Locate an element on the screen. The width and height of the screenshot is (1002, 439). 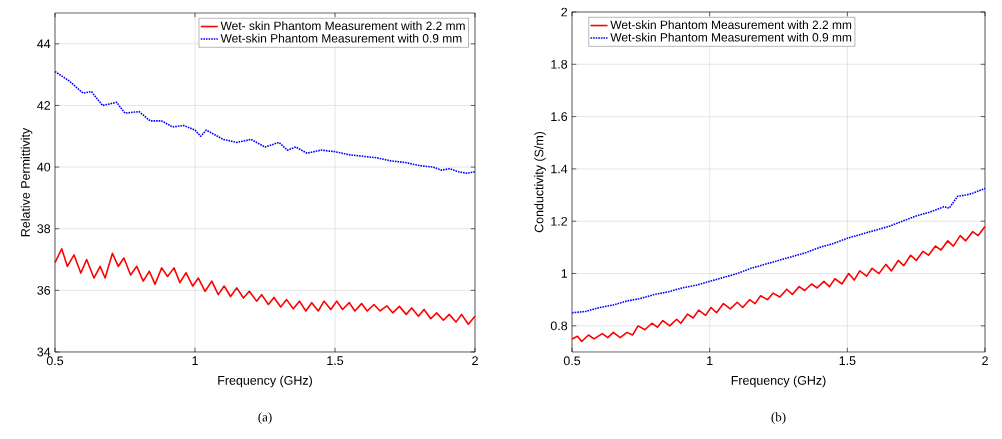
y-tick-label: 38 is located at coordinates (44, 229).